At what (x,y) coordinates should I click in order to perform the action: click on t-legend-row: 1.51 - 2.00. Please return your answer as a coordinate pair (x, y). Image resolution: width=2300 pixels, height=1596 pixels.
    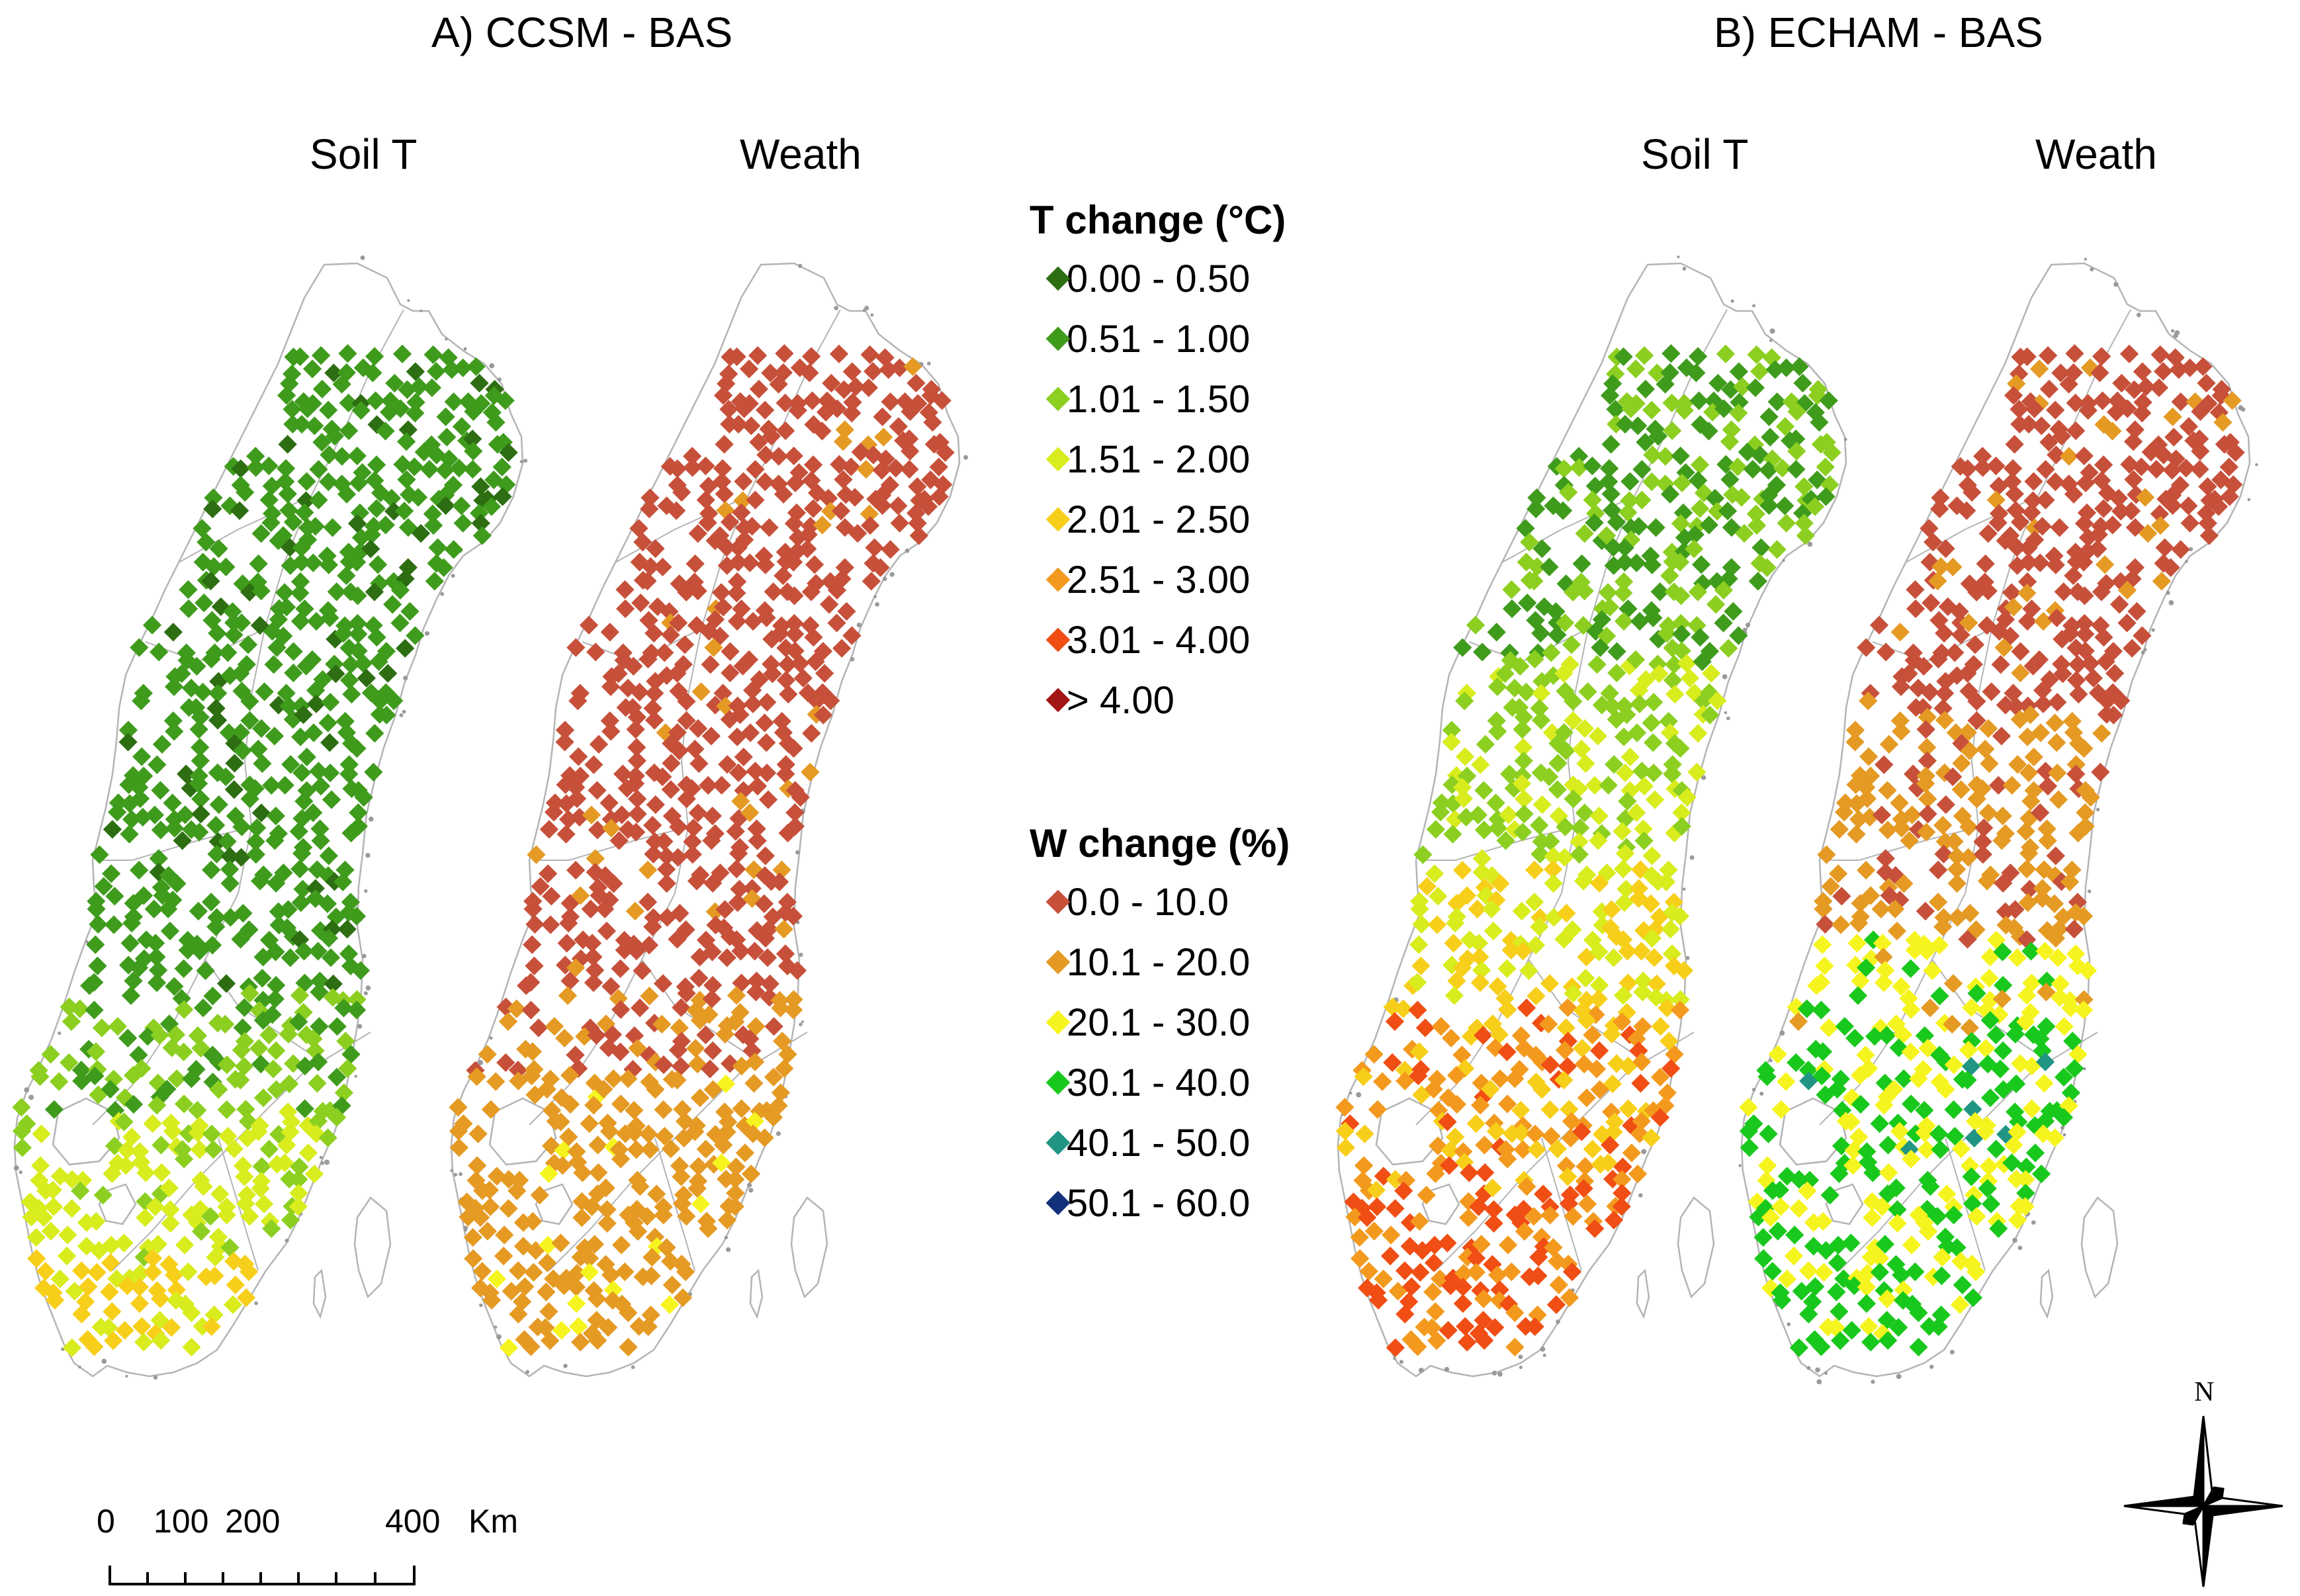
    Looking at the image, I should click on (1140, 459).